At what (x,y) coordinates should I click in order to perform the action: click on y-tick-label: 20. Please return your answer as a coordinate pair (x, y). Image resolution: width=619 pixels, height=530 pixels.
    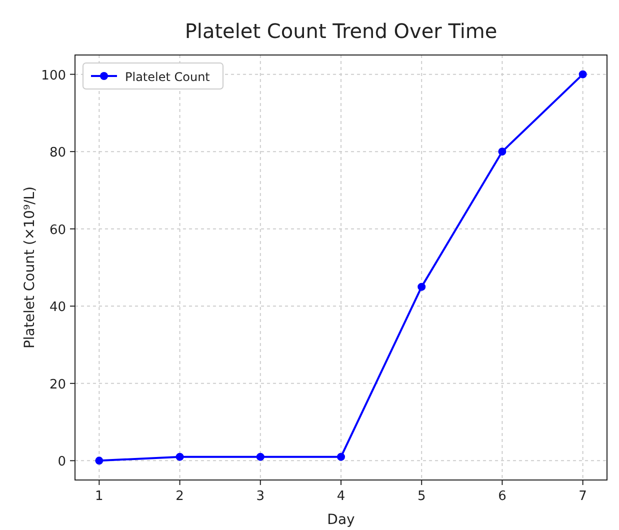
    Looking at the image, I should click on (57, 384).